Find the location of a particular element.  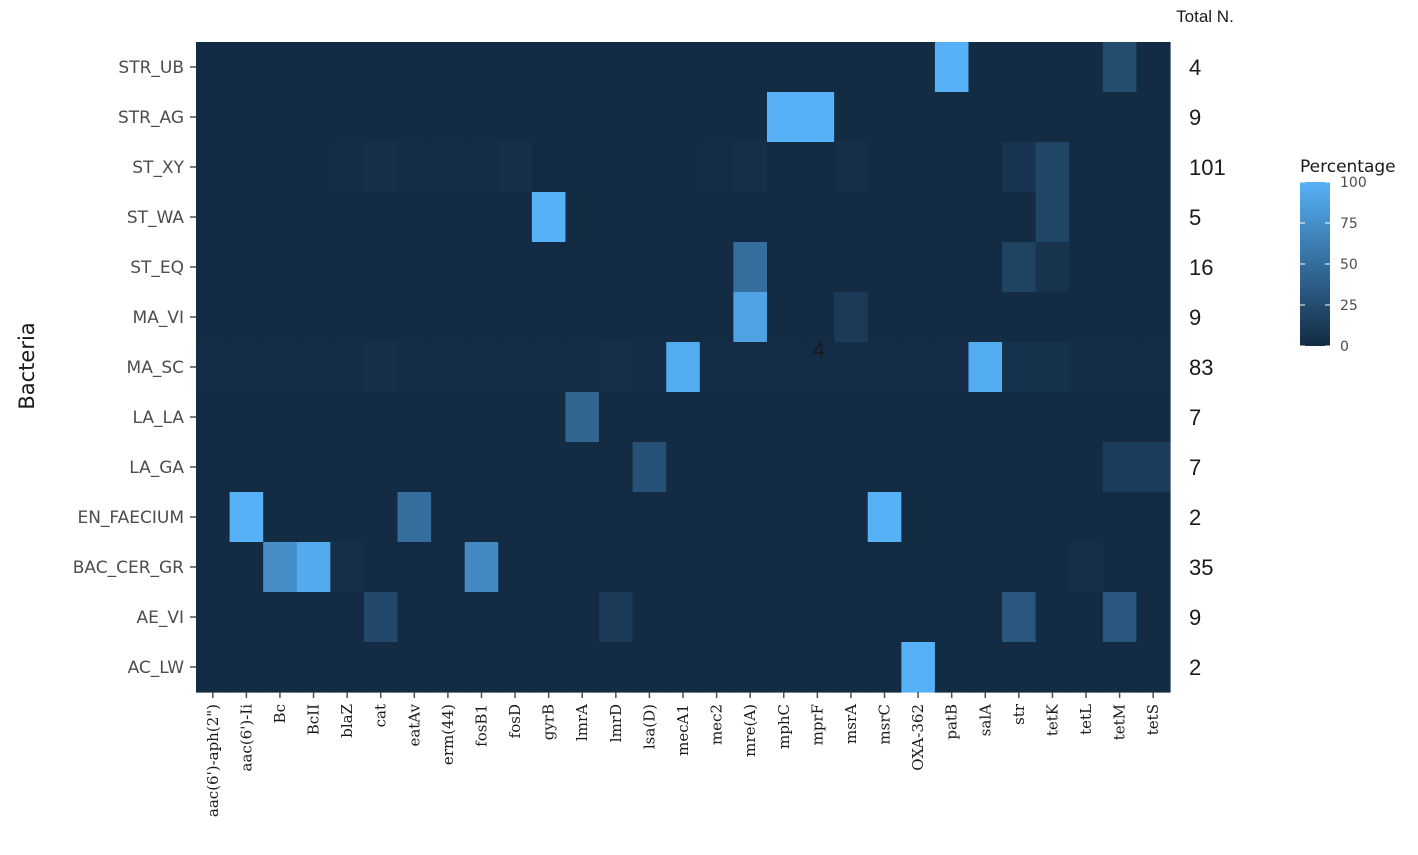

x-tick-label: tetS is located at coordinates (1153, 719).